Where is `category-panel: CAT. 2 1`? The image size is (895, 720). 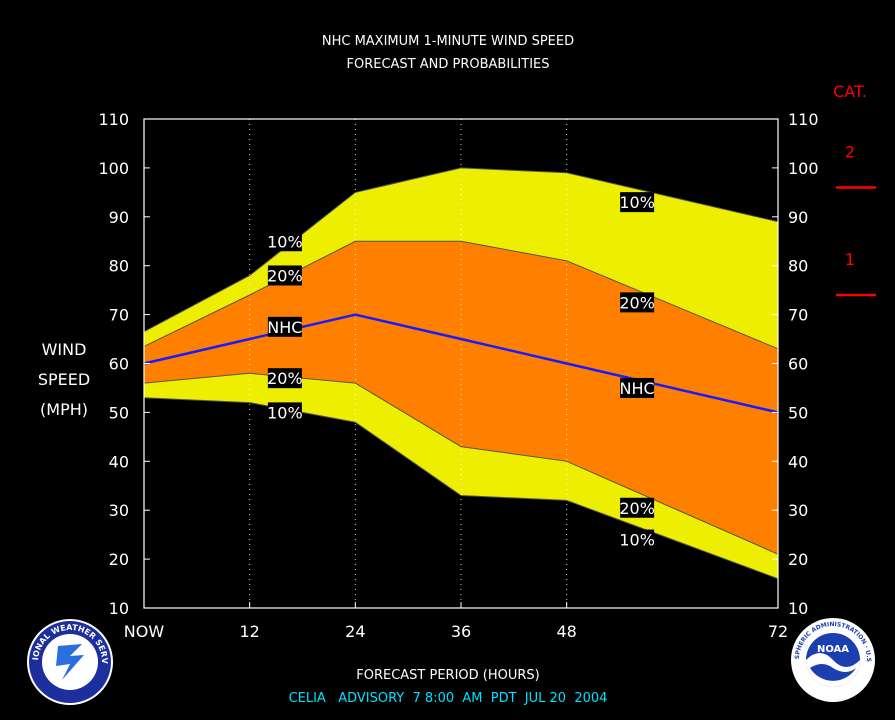 category-panel: CAT. 2 1 is located at coordinates (854, 189).